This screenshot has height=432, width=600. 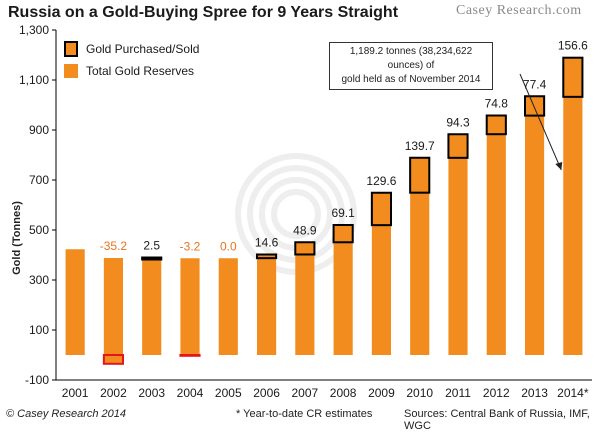 I want to click on data-label: 129.6, so click(x=381, y=181).